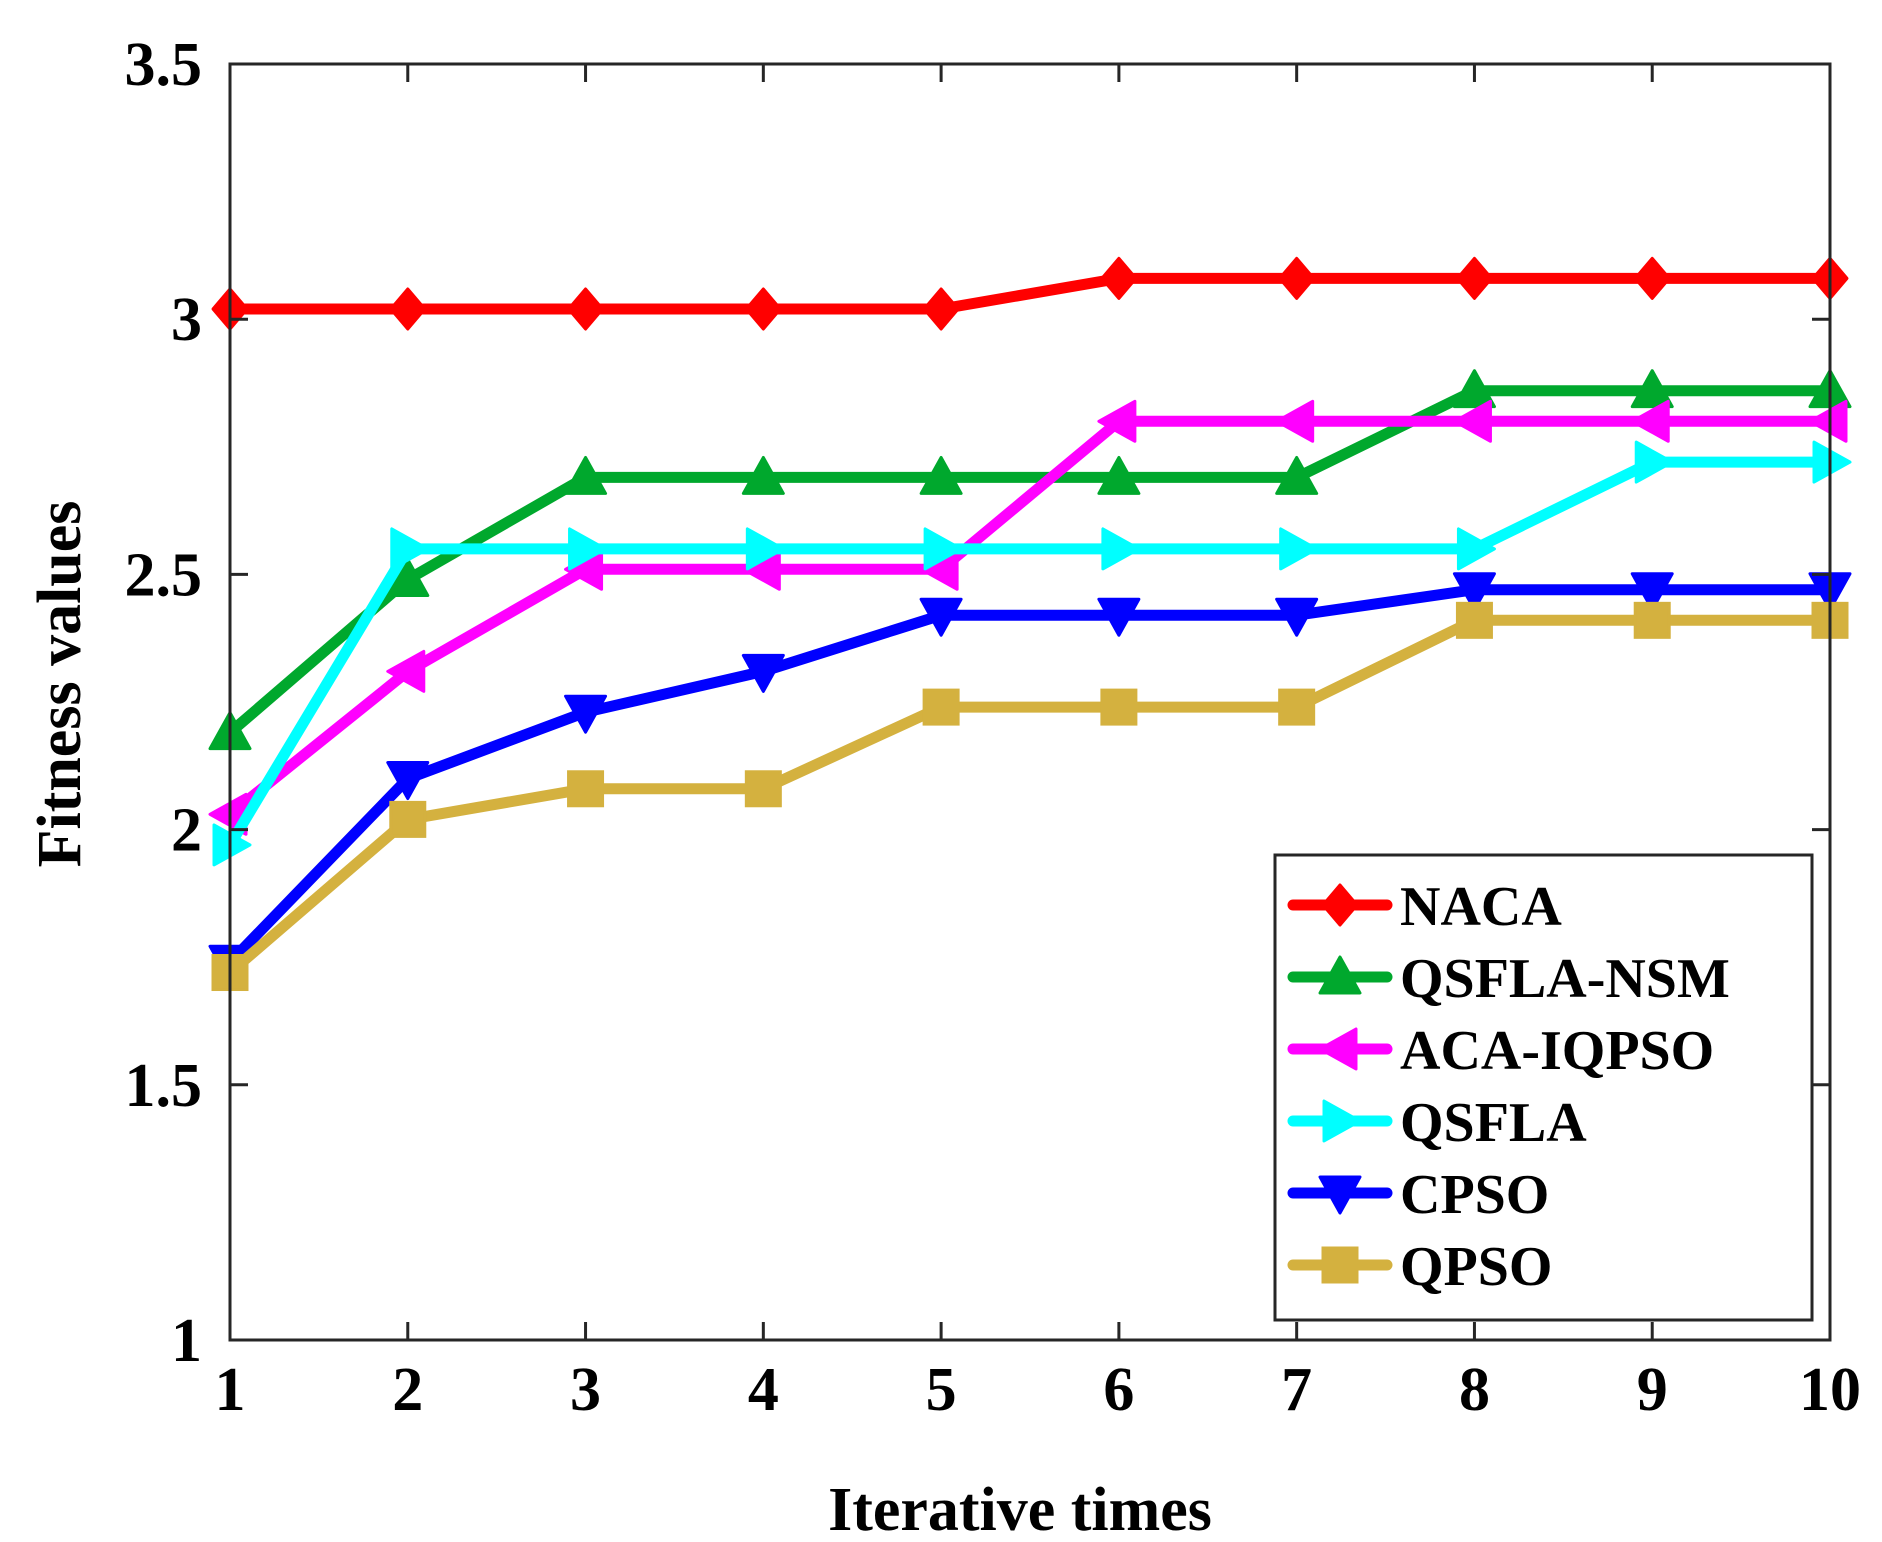 This screenshot has width=1882, height=1542. I want to click on x-tick-label: 7, so click(1296, 1390).